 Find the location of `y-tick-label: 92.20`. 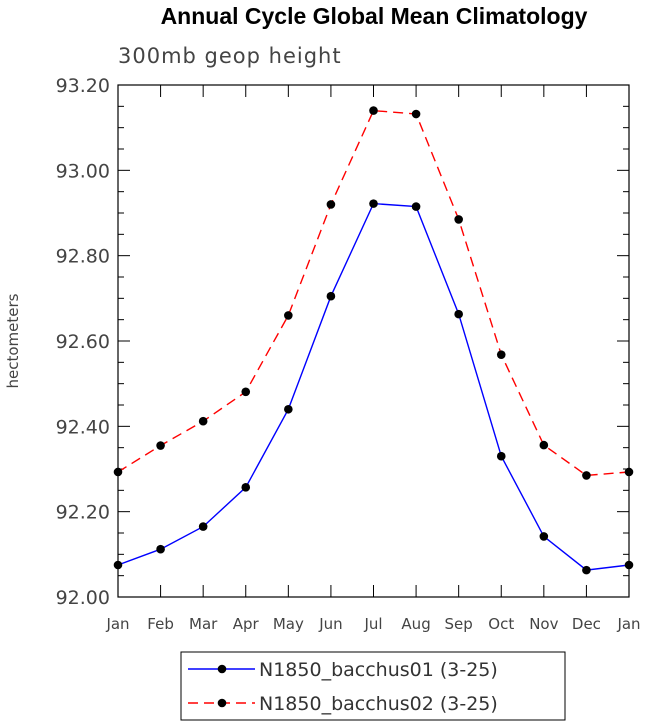

y-tick-label: 92.20 is located at coordinates (83, 513).